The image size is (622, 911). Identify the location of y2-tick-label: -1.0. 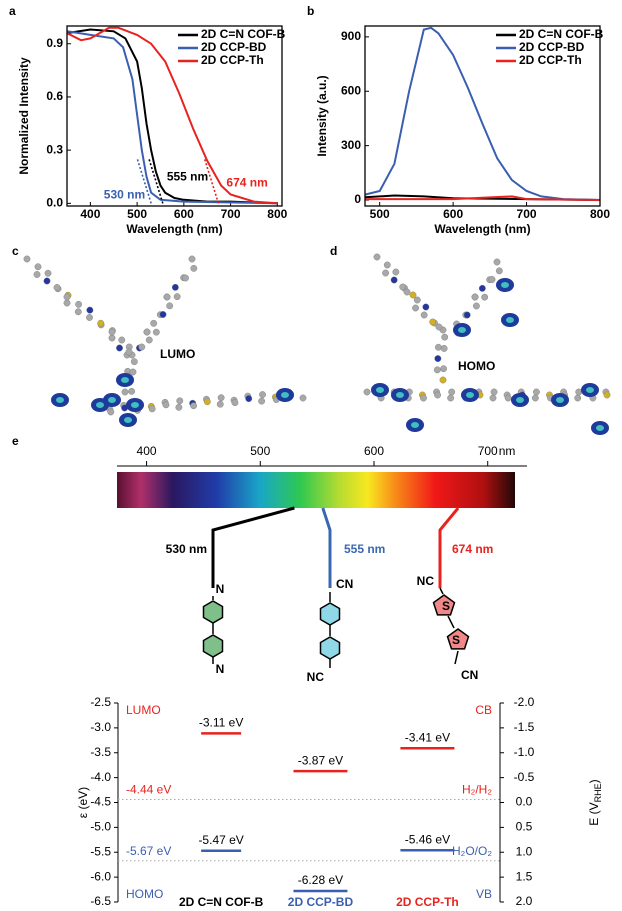
(524, 752).